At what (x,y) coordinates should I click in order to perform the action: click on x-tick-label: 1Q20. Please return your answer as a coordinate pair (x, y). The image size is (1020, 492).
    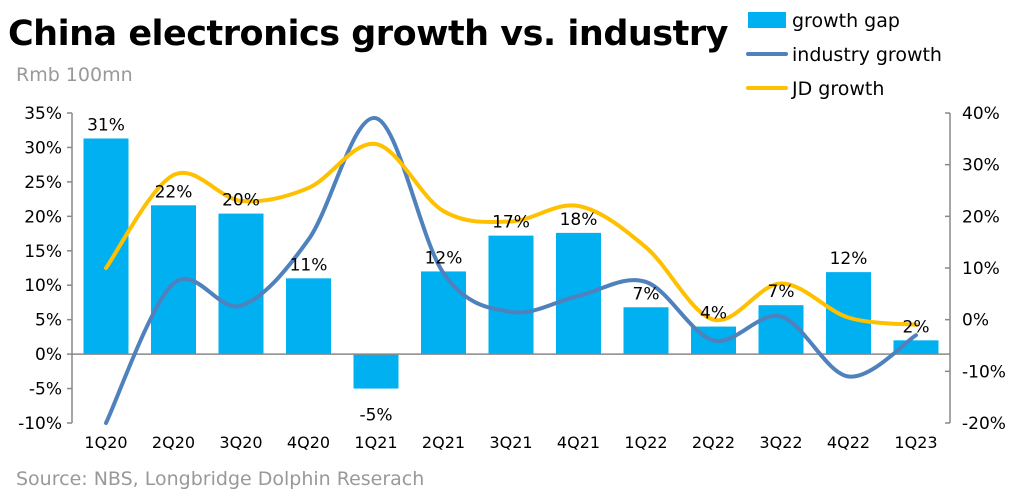
    Looking at the image, I should click on (105, 442).